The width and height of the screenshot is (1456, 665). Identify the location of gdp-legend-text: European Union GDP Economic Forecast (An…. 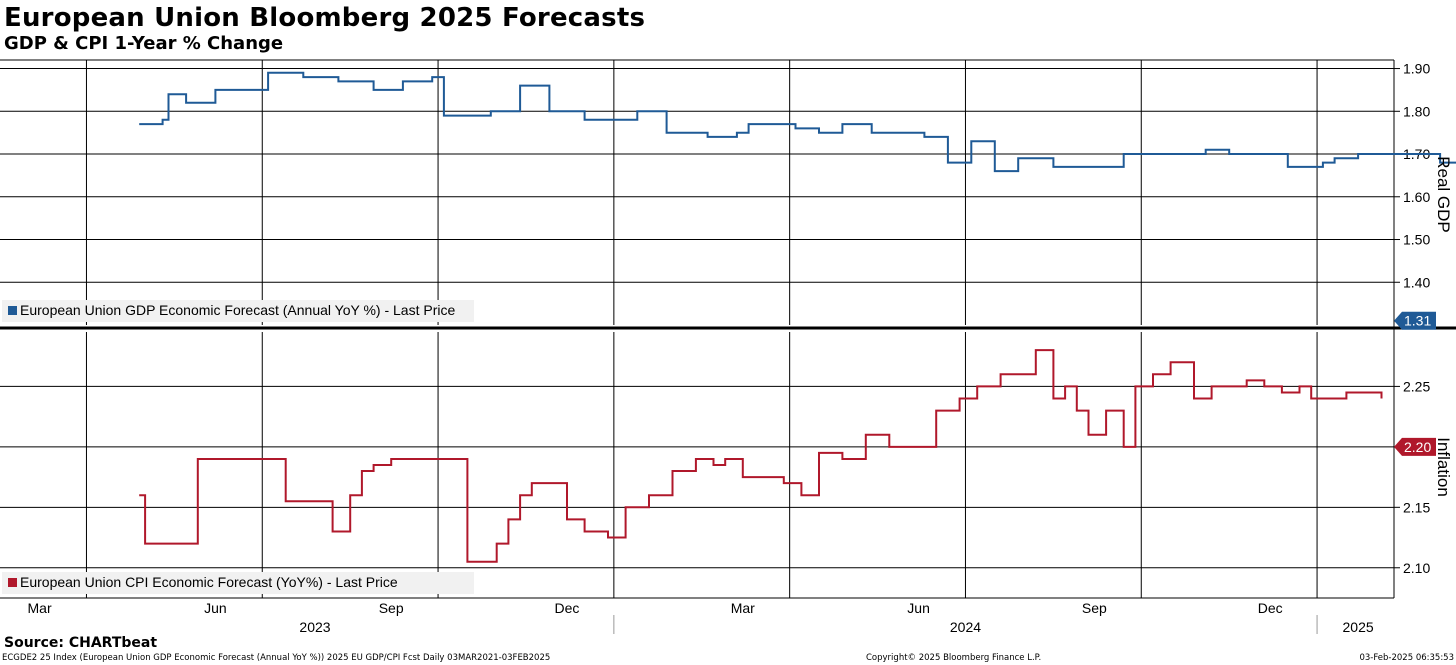
(237, 310).